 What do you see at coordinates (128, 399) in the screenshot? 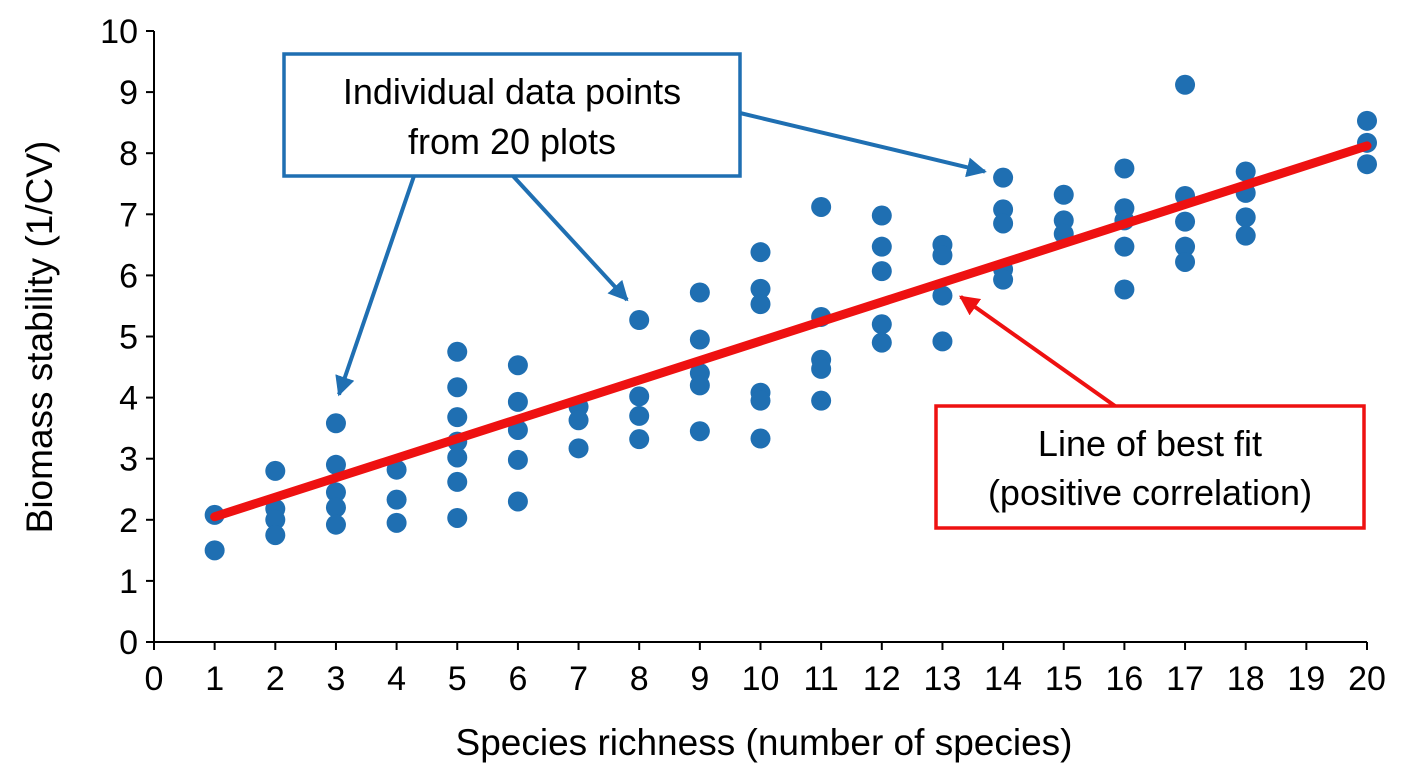
I see `y-tick-label: 4` at bounding box center [128, 399].